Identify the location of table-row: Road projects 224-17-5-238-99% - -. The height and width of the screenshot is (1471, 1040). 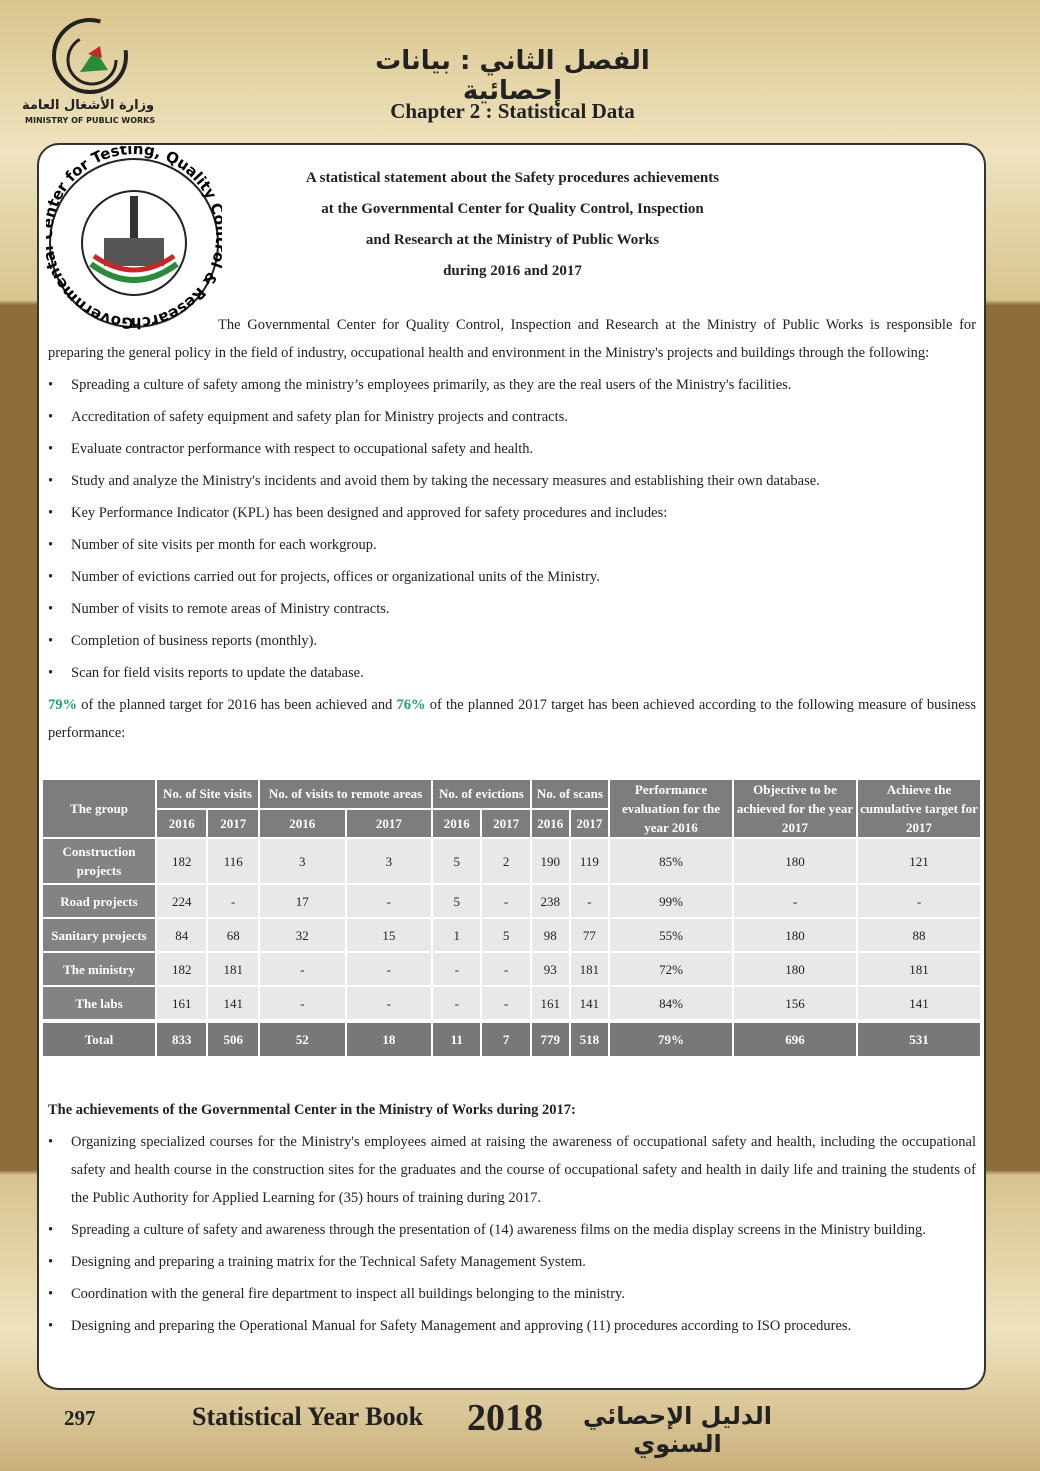
(511, 901).